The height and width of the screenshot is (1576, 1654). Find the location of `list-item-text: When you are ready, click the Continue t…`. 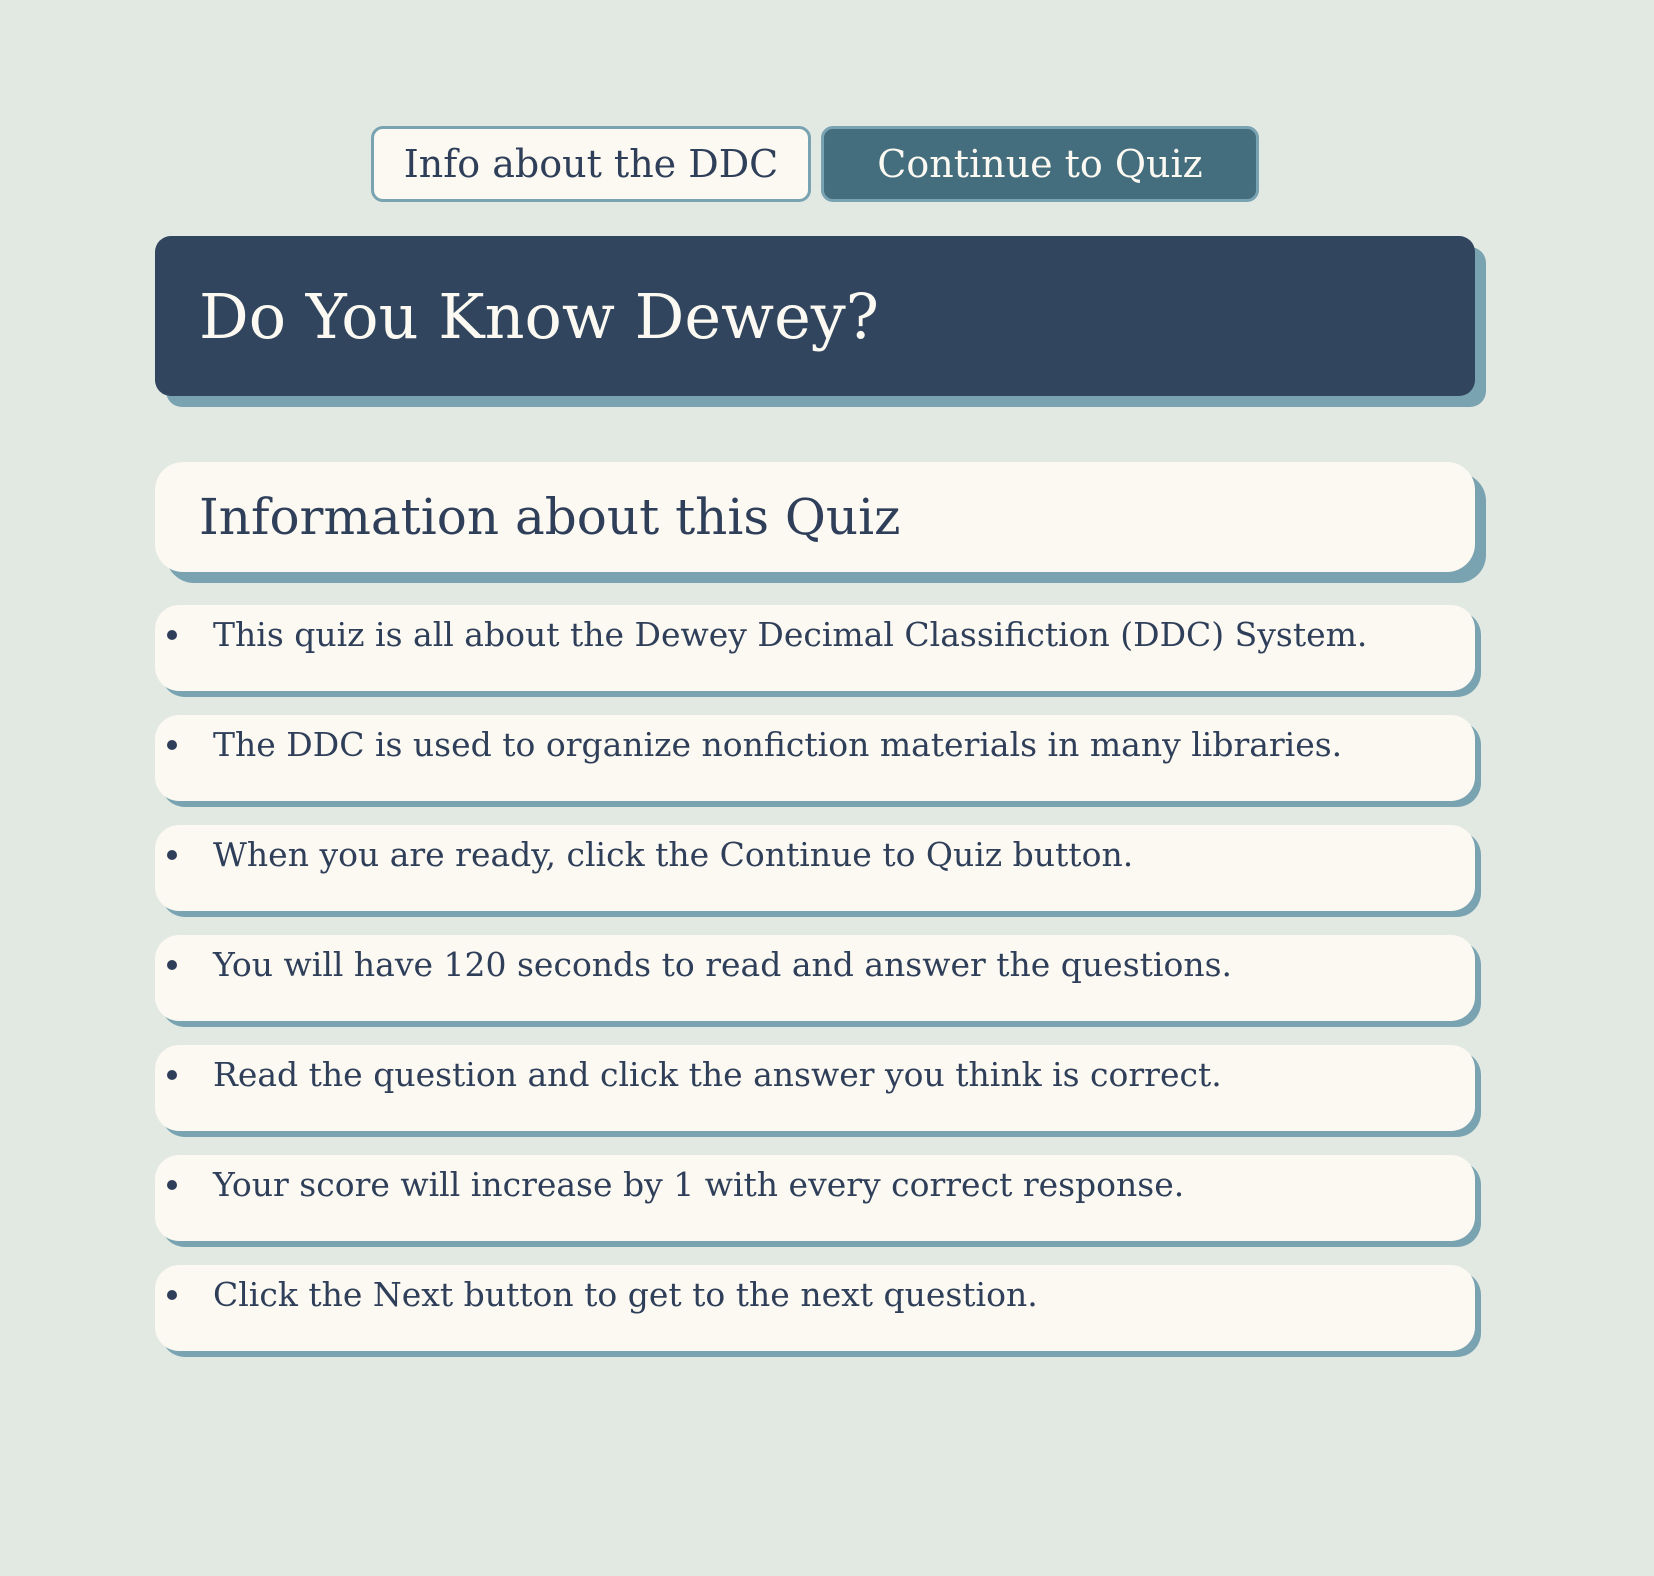

list-item-text: When you are ready, click the Continue t… is located at coordinates (673, 854).